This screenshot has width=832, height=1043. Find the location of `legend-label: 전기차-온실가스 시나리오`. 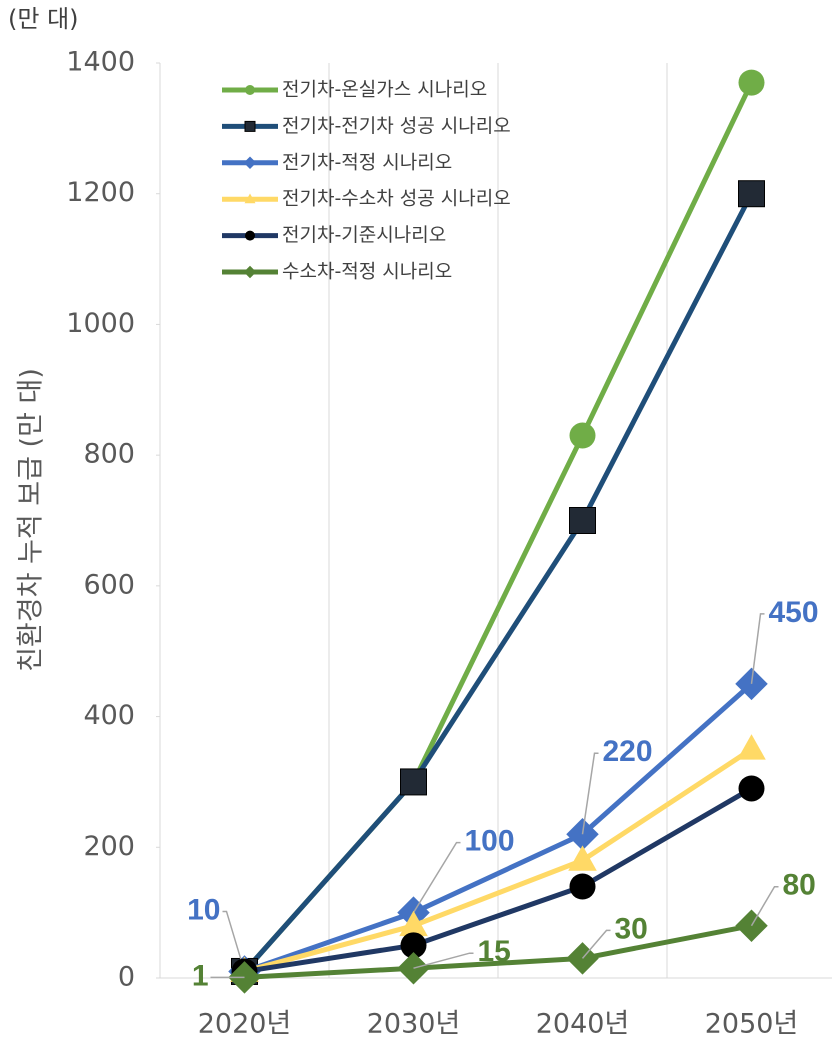

legend-label: 전기차-온실가스 시나리오 is located at coordinates (384, 90).